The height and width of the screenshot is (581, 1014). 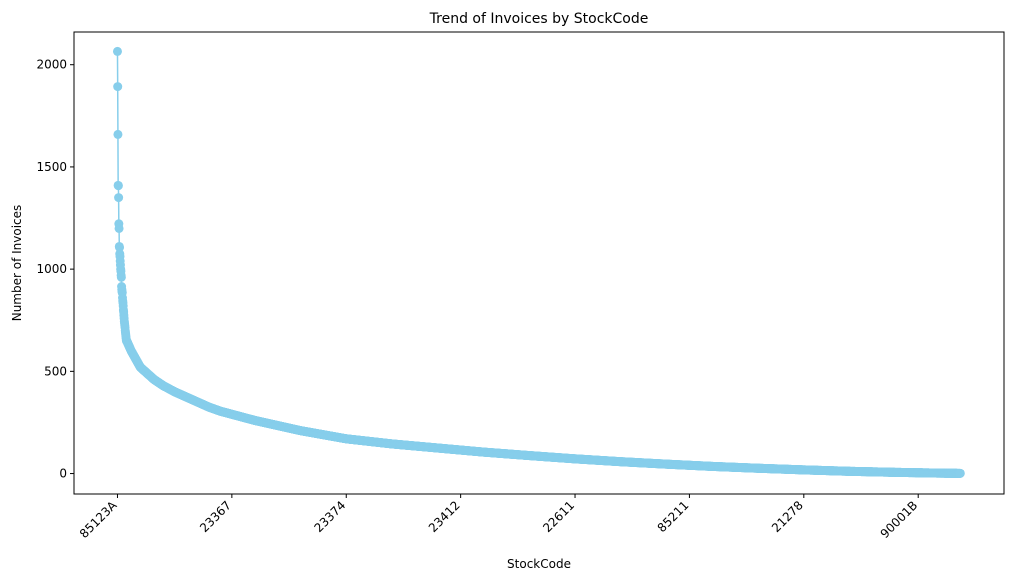 What do you see at coordinates (444, 516) in the screenshot?
I see `x-tick-label: 23412` at bounding box center [444, 516].